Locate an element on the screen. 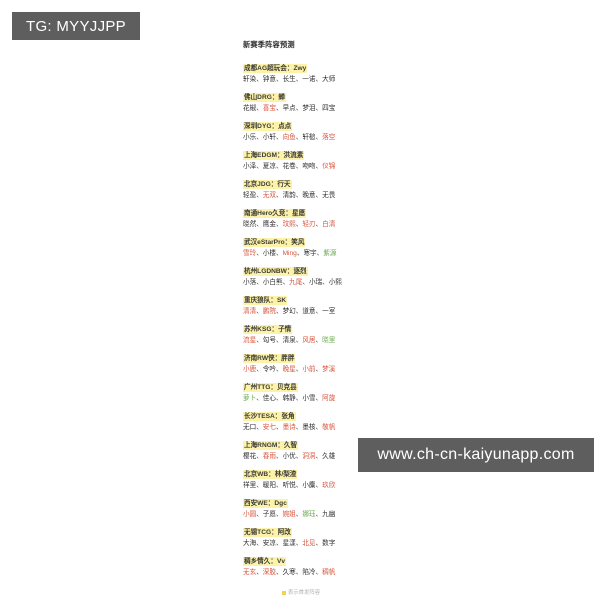 The image size is (600, 597). team-block: 成都AG超玩会：Zwy 轩染、钟意、长生、一诺、大师 is located at coordinates (301, 70).